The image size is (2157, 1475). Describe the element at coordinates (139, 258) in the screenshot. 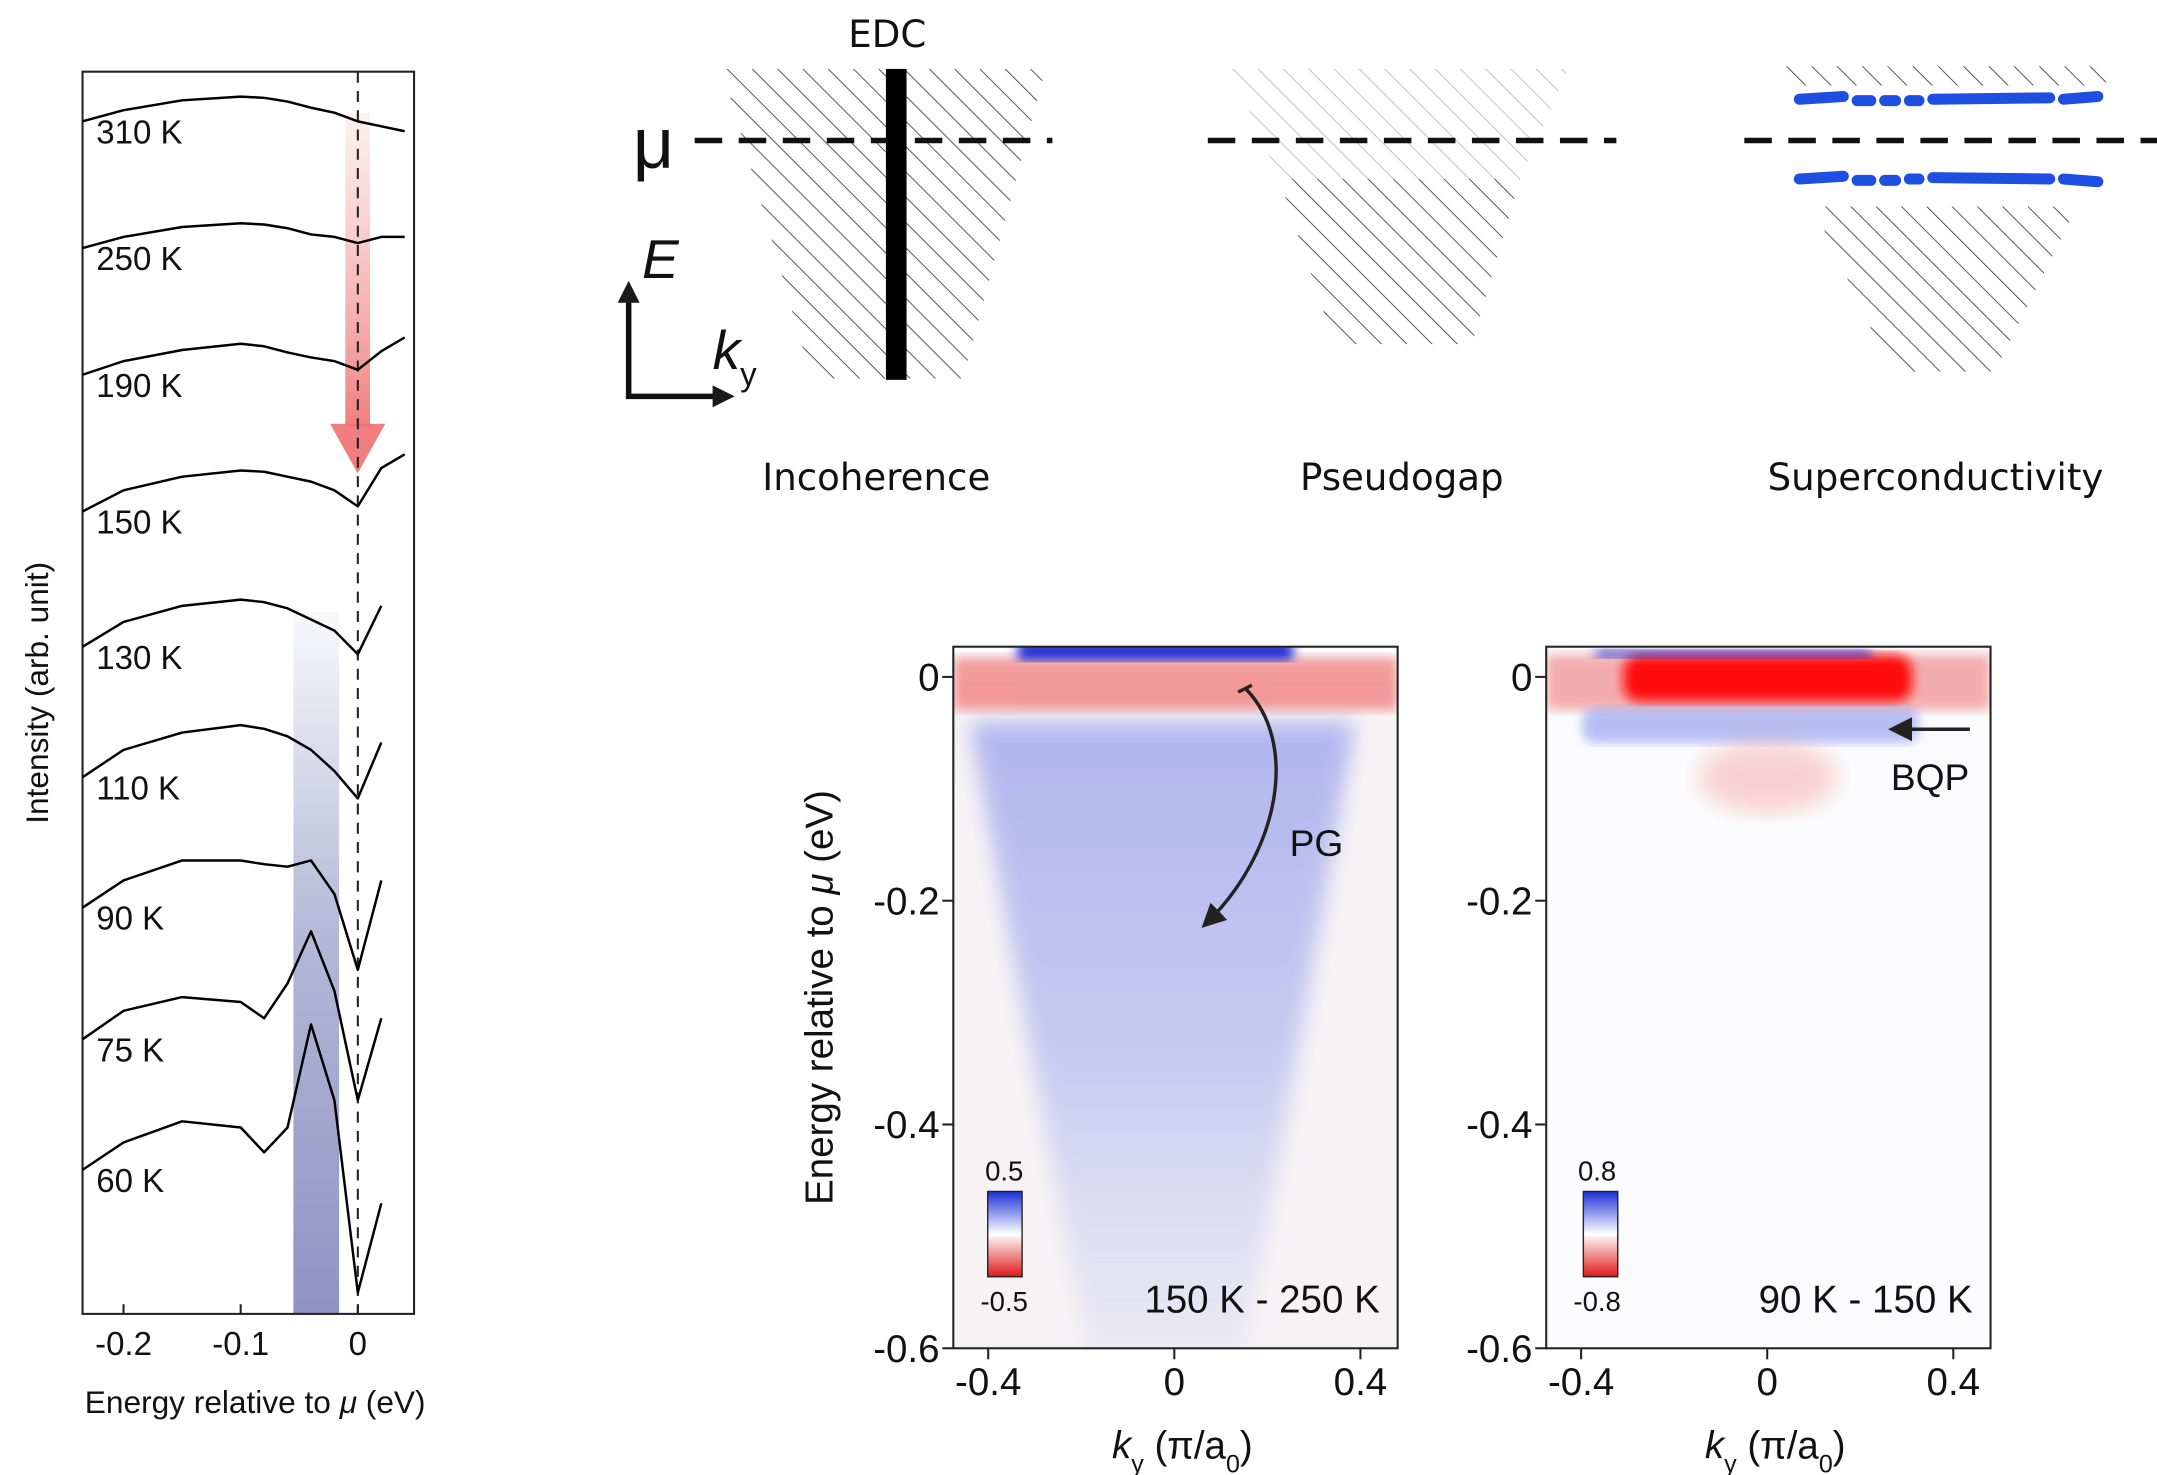

I see `curve-label: 250 K` at that location.